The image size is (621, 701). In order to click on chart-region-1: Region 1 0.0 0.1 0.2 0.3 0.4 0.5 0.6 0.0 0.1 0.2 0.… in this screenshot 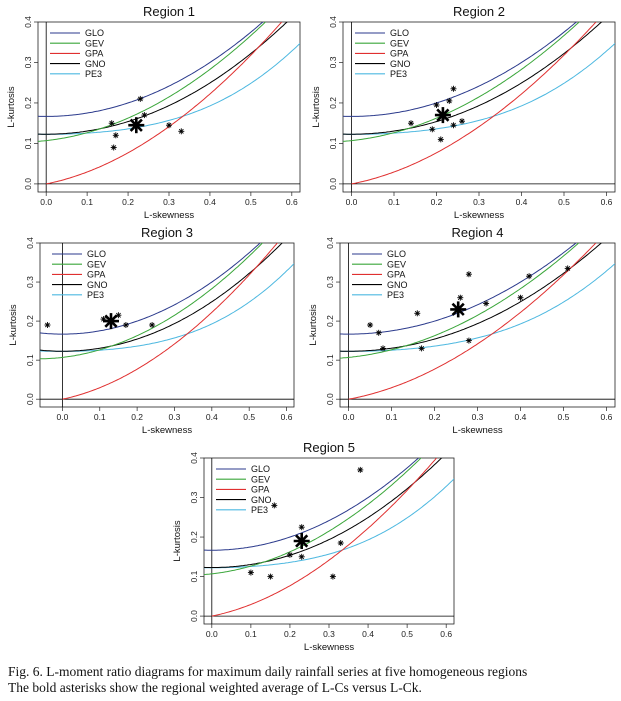, I will do `click(153, 112)`.